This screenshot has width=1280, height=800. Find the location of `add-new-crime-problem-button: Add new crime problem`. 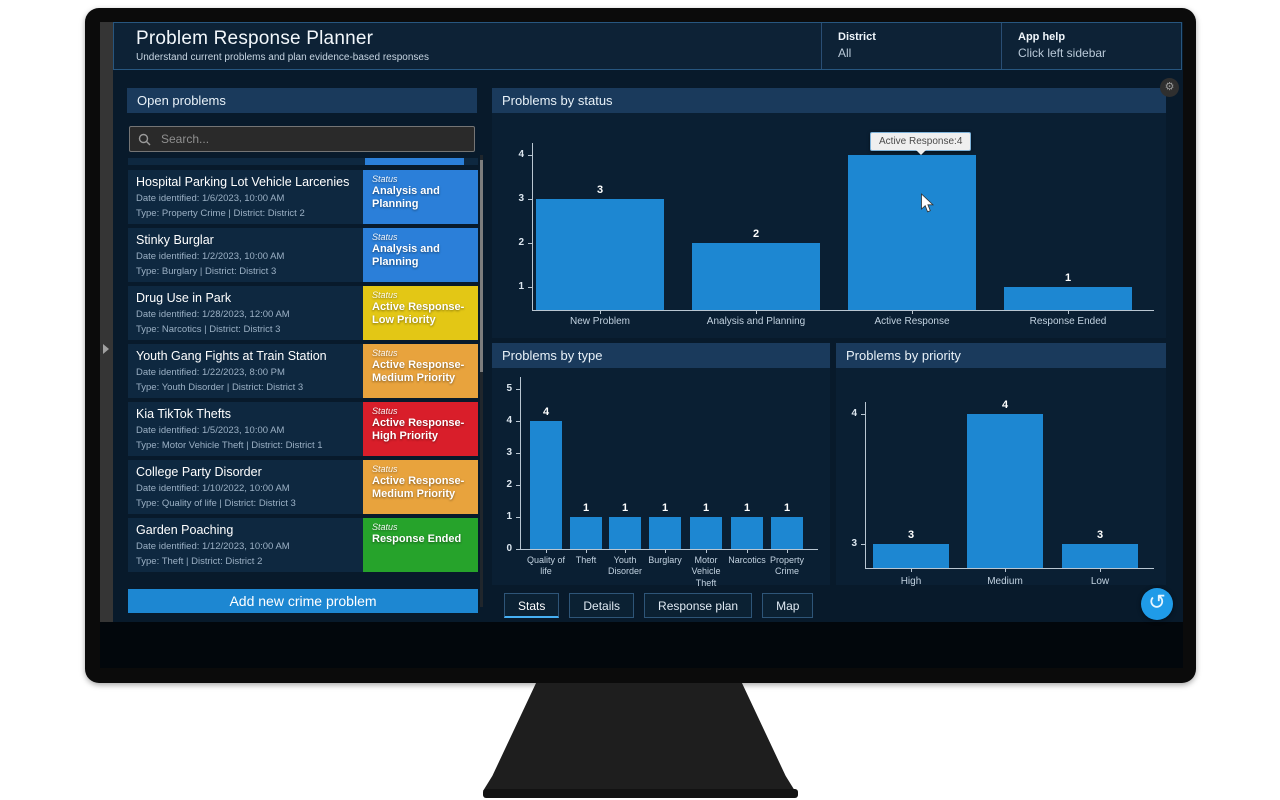

add-new-crime-problem-button: Add new crime problem is located at coordinates (303, 601).